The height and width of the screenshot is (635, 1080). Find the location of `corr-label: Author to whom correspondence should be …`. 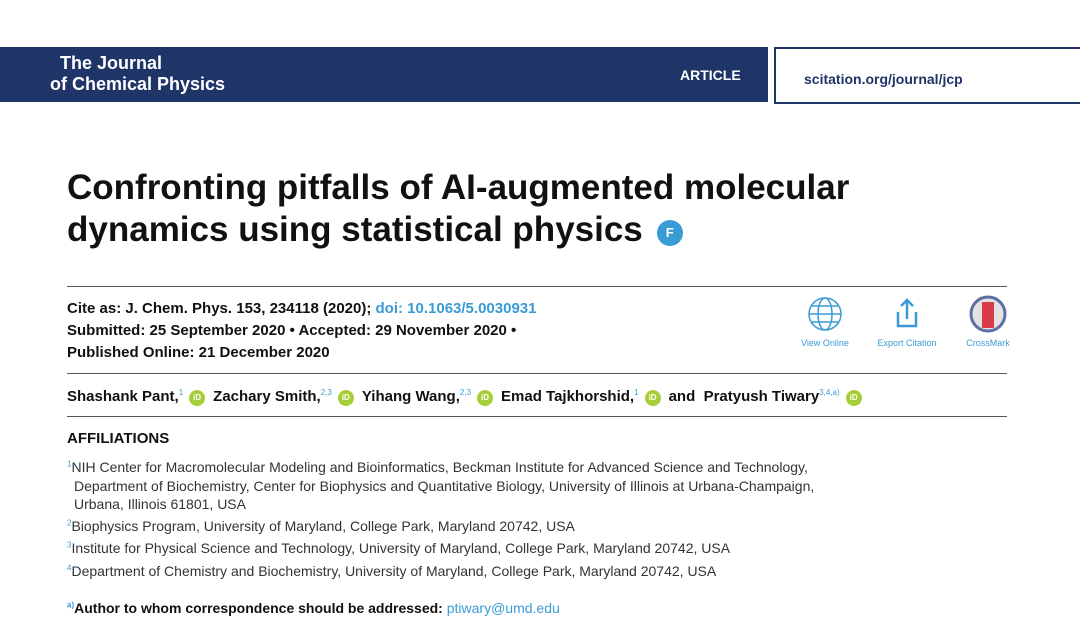

corr-label: Author to whom correspondence should be … is located at coordinates (258, 608).